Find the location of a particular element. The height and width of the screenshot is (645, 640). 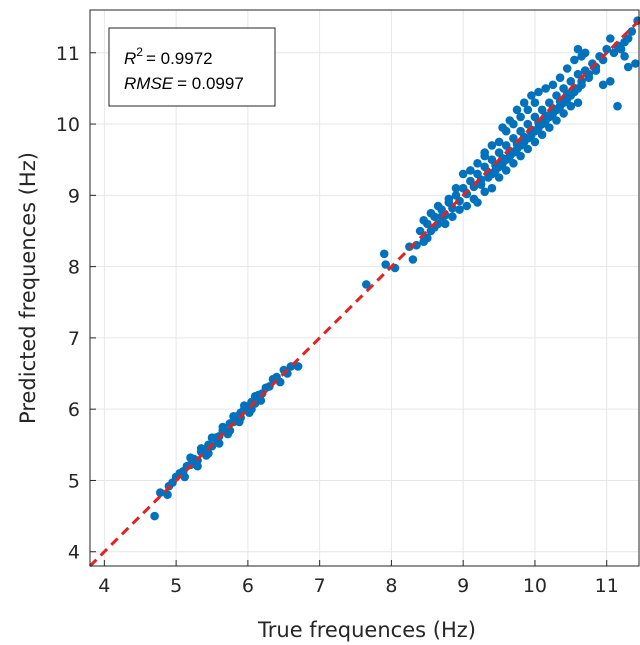

y-tick-label: 5 is located at coordinates (74, 481).